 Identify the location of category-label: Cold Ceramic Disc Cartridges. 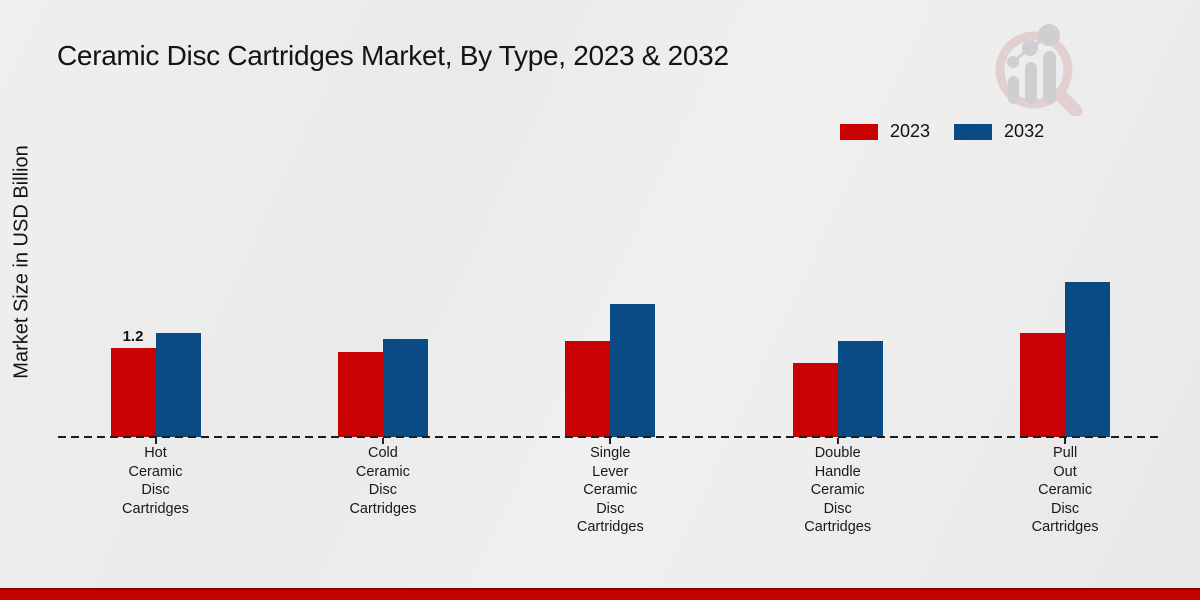
(383, 481).